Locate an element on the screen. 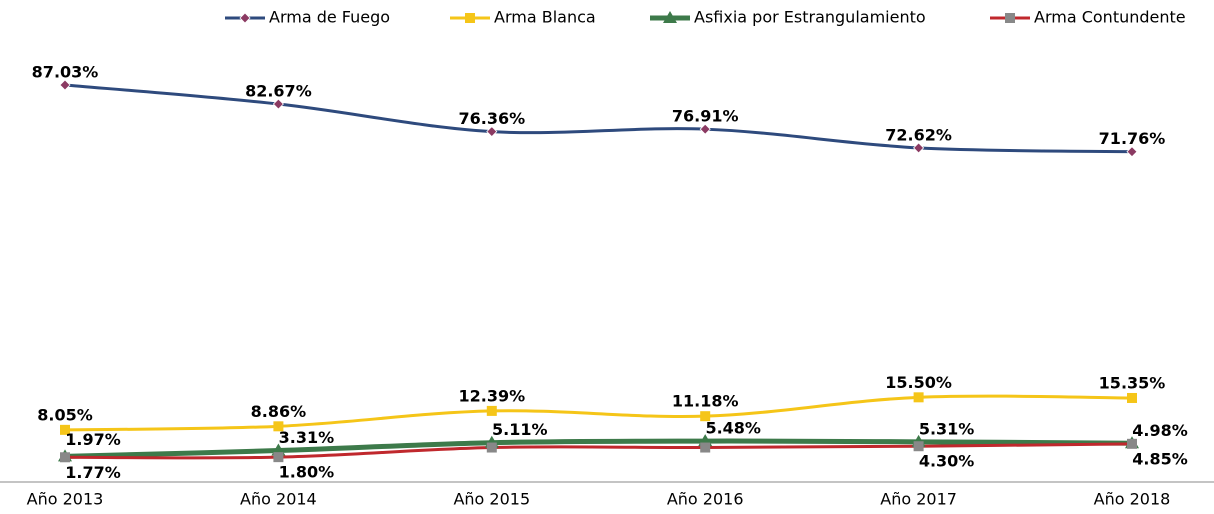 The width and height of the screenshot is (1214, 514). data-label: 15.50% is located at coordinates (918, 382).